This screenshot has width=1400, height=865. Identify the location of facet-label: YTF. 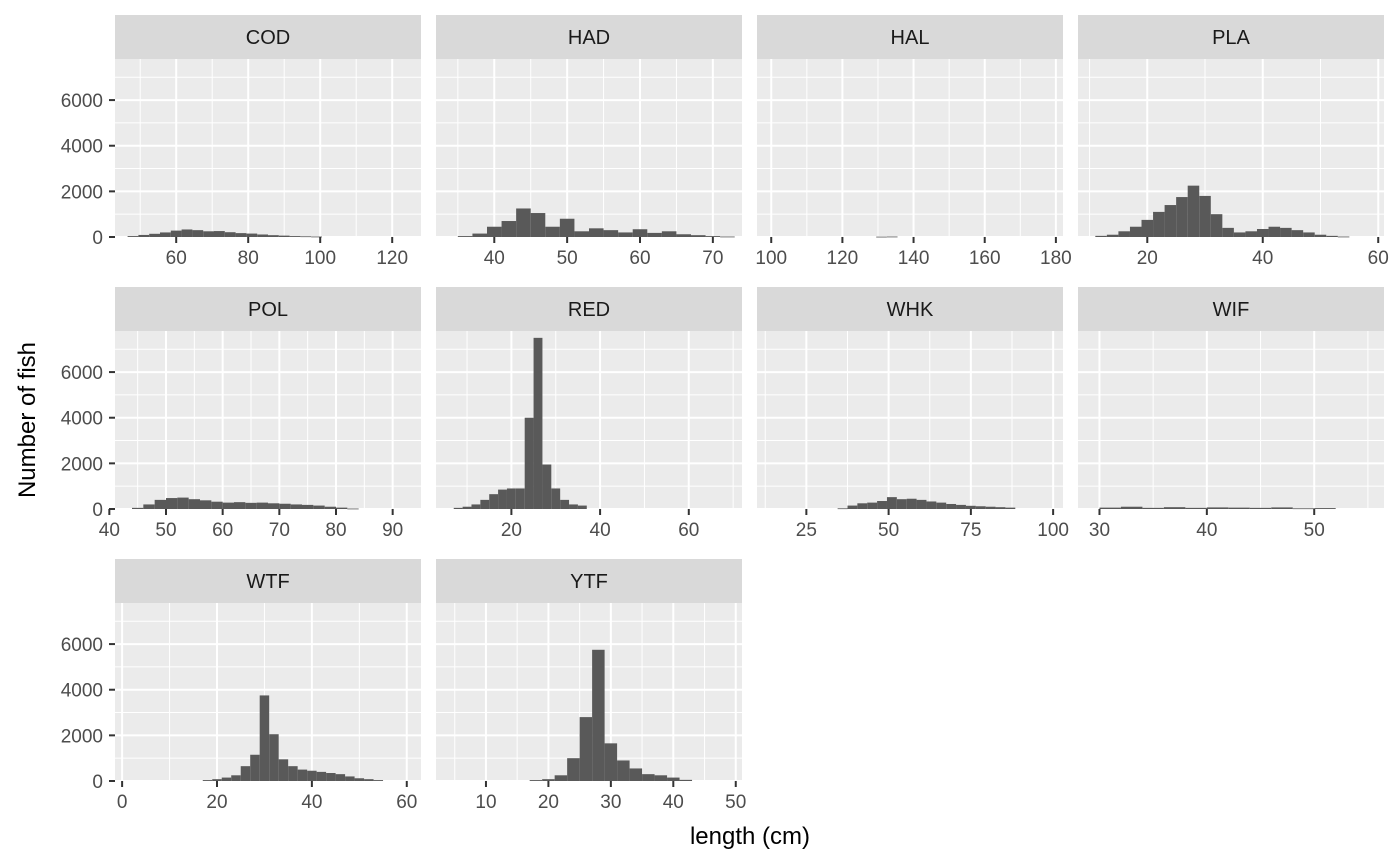
(589, 582).